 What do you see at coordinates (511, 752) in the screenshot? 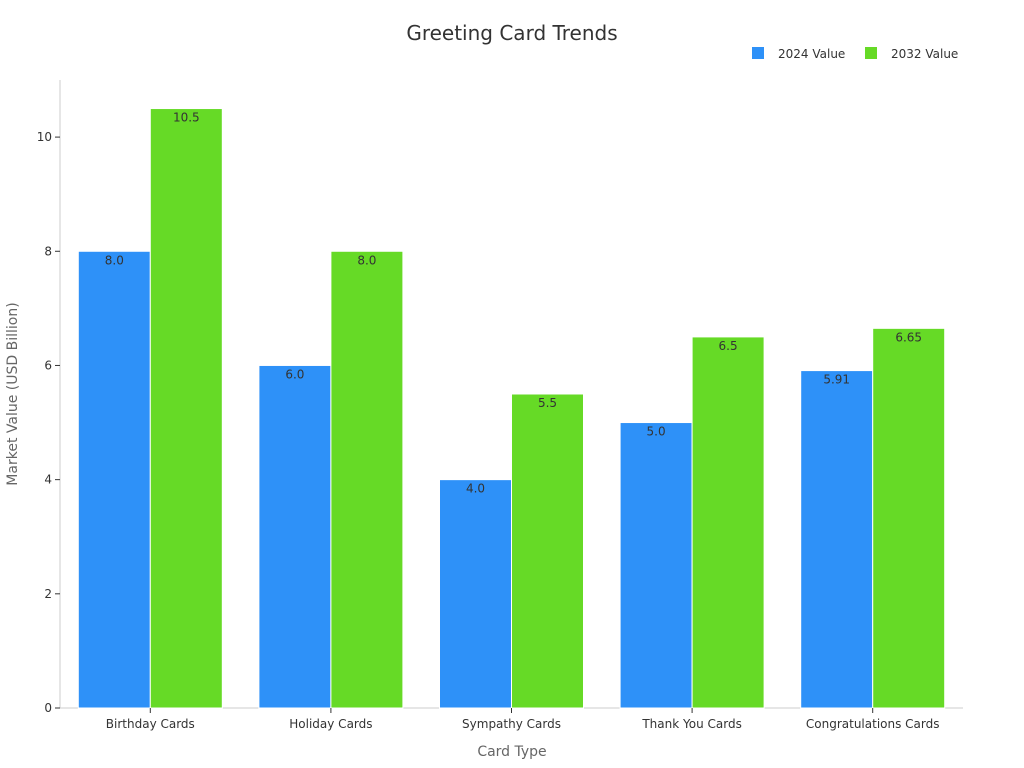
I see `x-axis-title: Card Type` at bounding box center [511, 752].